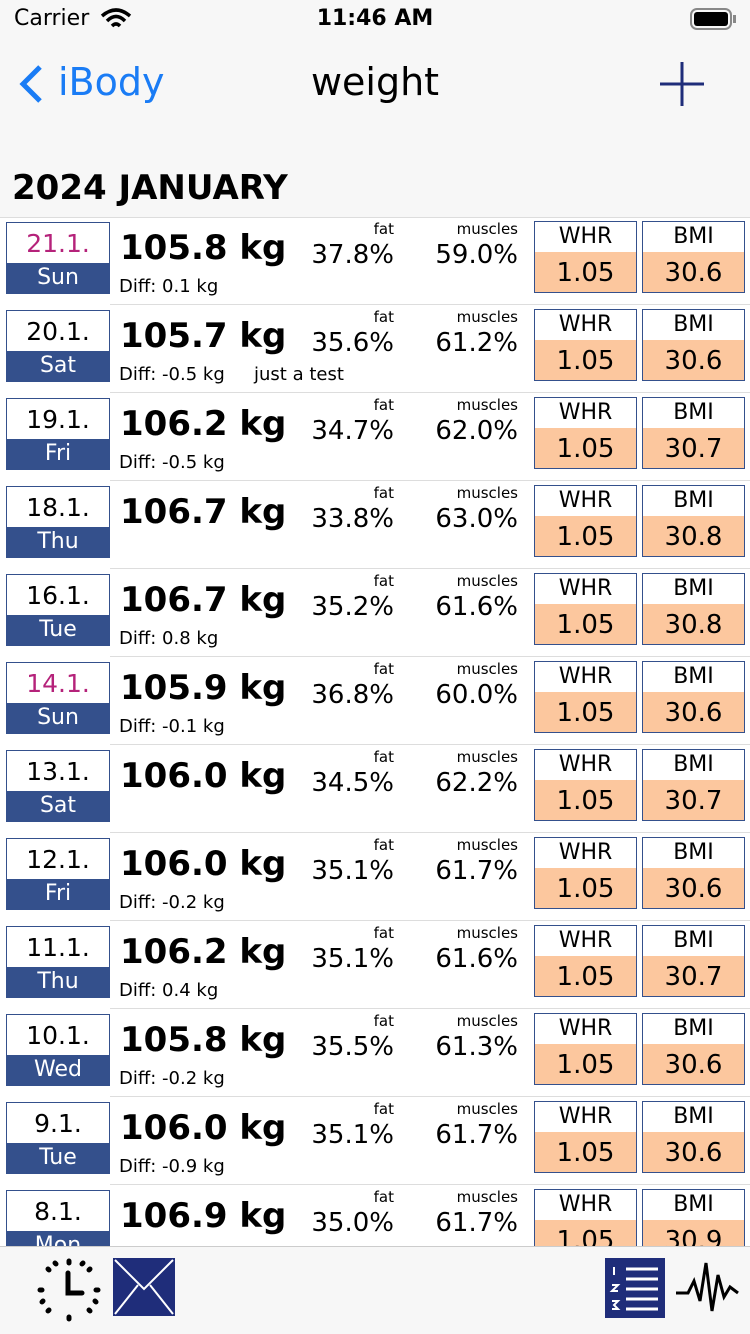 This screenshot has width=750, height=1334. I want to click on date: 11.1., so click(58, 947).